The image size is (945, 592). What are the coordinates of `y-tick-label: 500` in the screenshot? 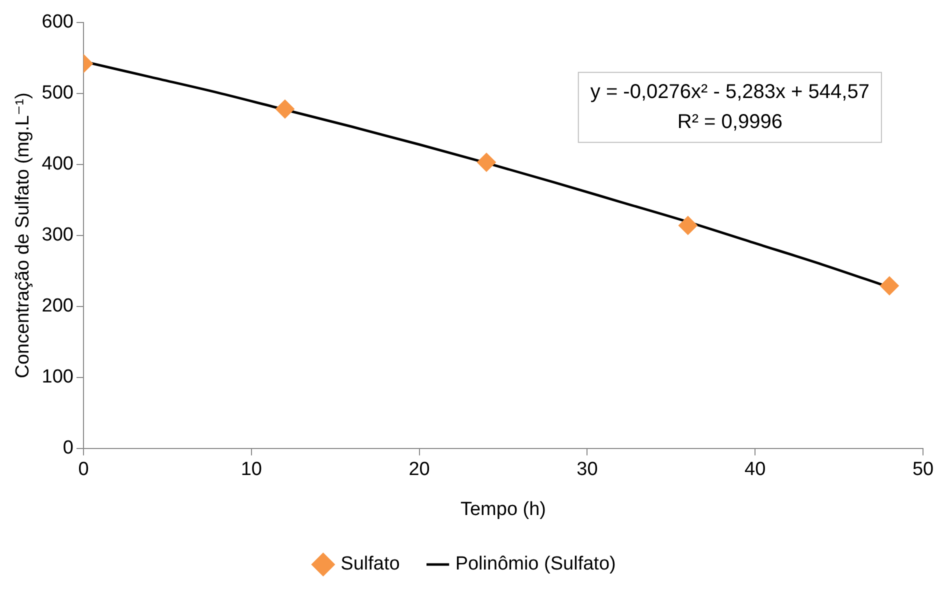 It's located at (58, 93).